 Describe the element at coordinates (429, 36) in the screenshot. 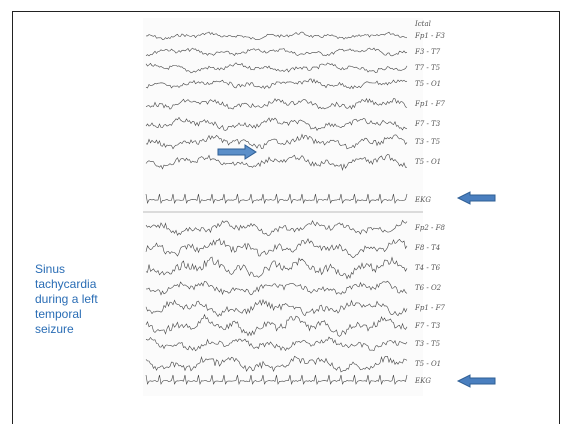

I see `channel-label: Fp1 - F3` at that location.